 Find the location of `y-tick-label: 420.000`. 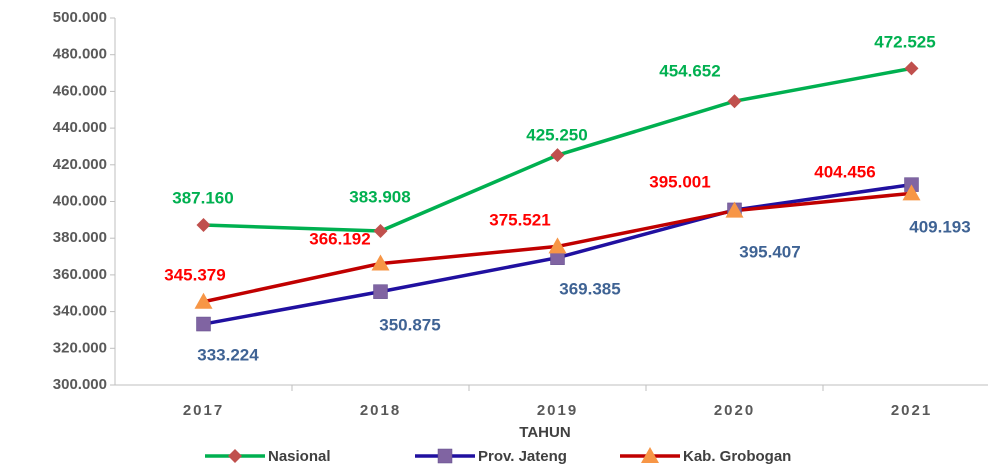

y-tick-label: 420.000 is located at coordinates (80, 164).